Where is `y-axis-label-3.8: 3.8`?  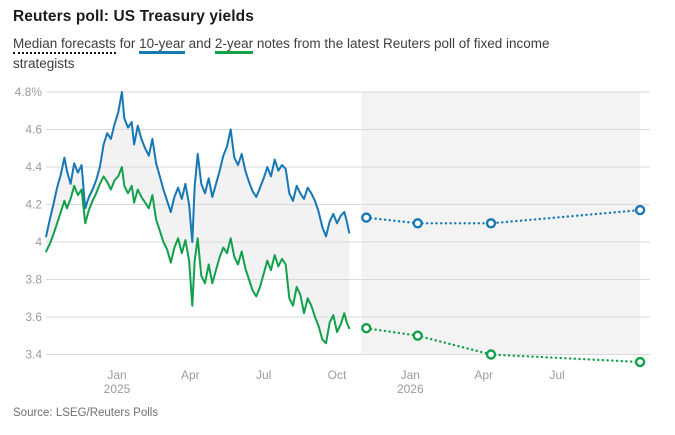 y-axis-label-3.8: 3.8 is located at coordinates (33, 280).